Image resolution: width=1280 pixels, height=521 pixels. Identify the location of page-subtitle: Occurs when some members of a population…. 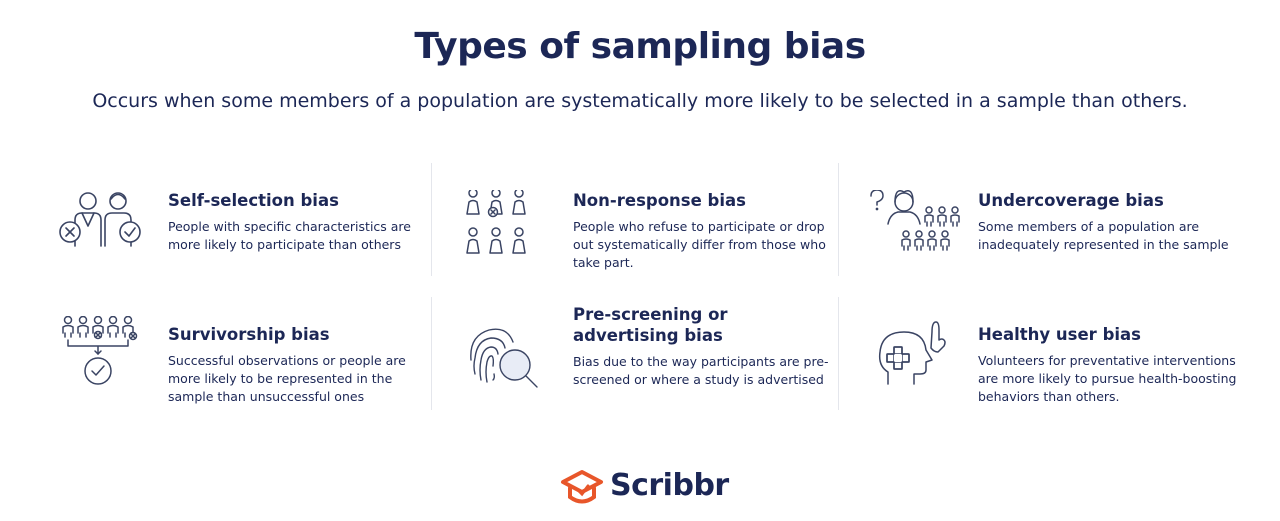
(640, 101).